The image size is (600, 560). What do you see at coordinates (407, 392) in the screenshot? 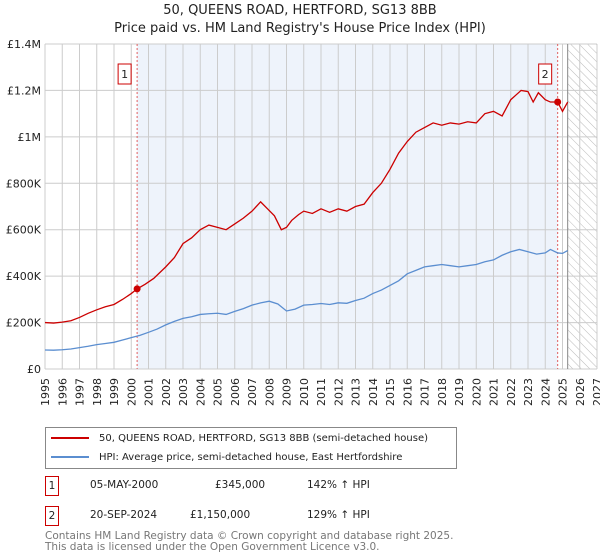
I see `x-tick-label: 2016` at bounding box center [407, 392].